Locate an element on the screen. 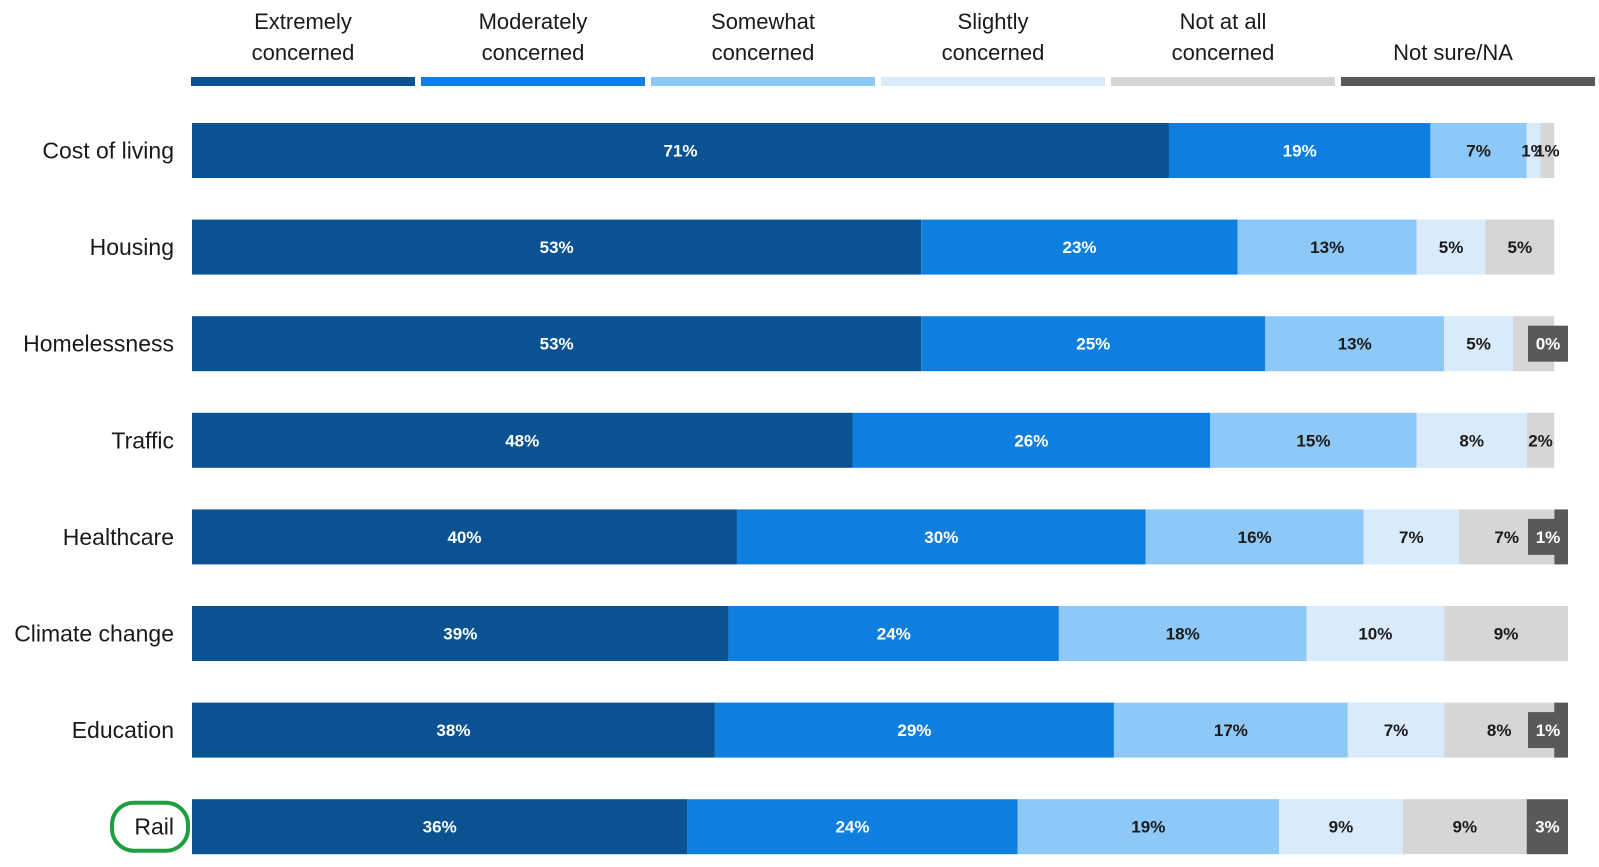 Image resolution: width=1599 pixels, height=867 pixels. category-label: Education is located at coordinates (123, 730).